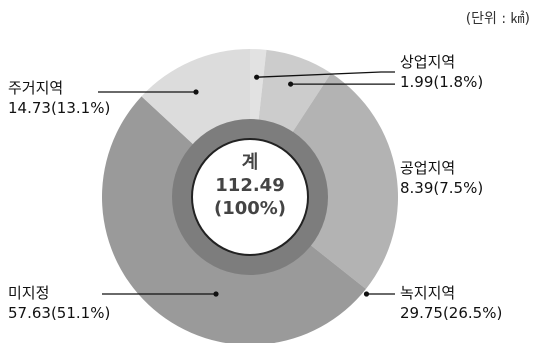 The width and height of the screenshot is (544, 343). What do you see at coordinates (59, 313) in the screenshot?
I see `label-undesignated-value: 57.63(51.1%)` at bounding box center [59, 313].